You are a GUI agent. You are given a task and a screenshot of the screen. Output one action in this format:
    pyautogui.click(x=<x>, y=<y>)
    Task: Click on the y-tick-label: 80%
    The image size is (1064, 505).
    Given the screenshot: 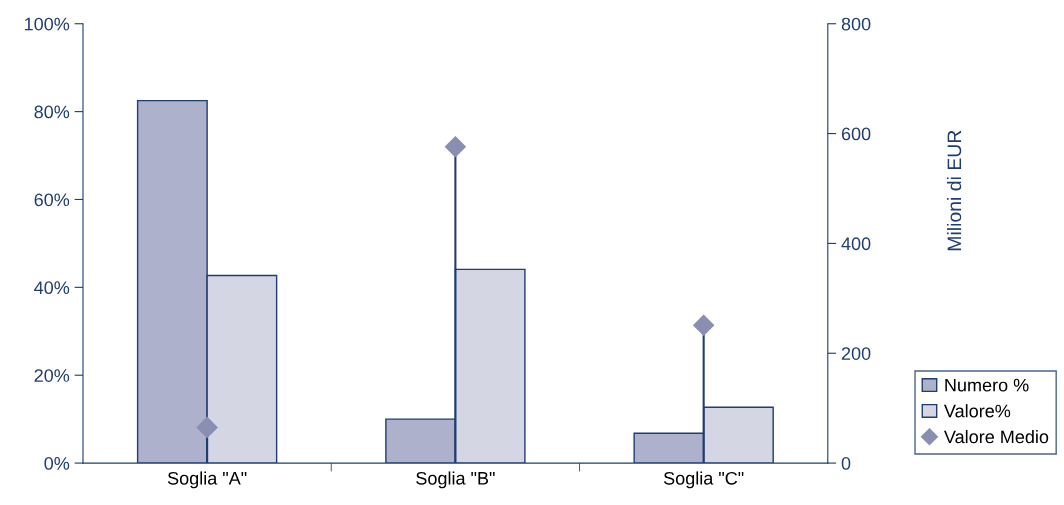 What is the action you would take?
    pyautogui.click(x=52, y=112)
    